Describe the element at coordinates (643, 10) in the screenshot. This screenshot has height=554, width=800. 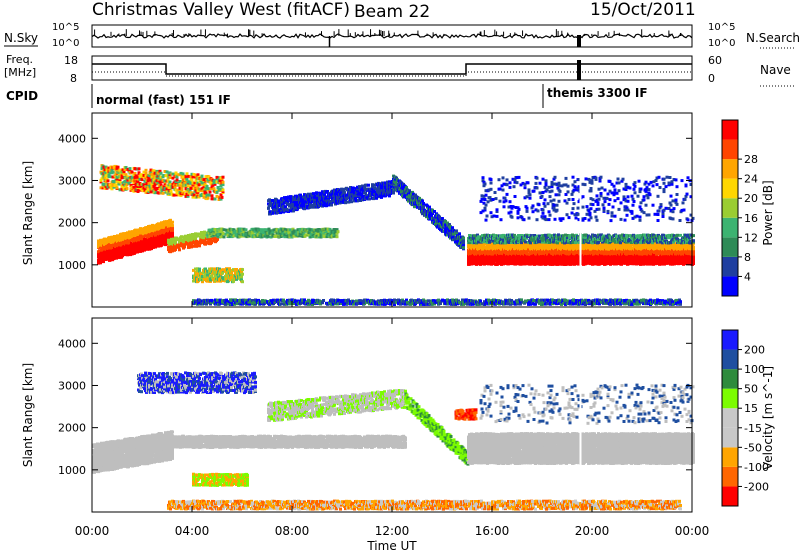
I see `date-label: 15/Oct/2011` at that location.